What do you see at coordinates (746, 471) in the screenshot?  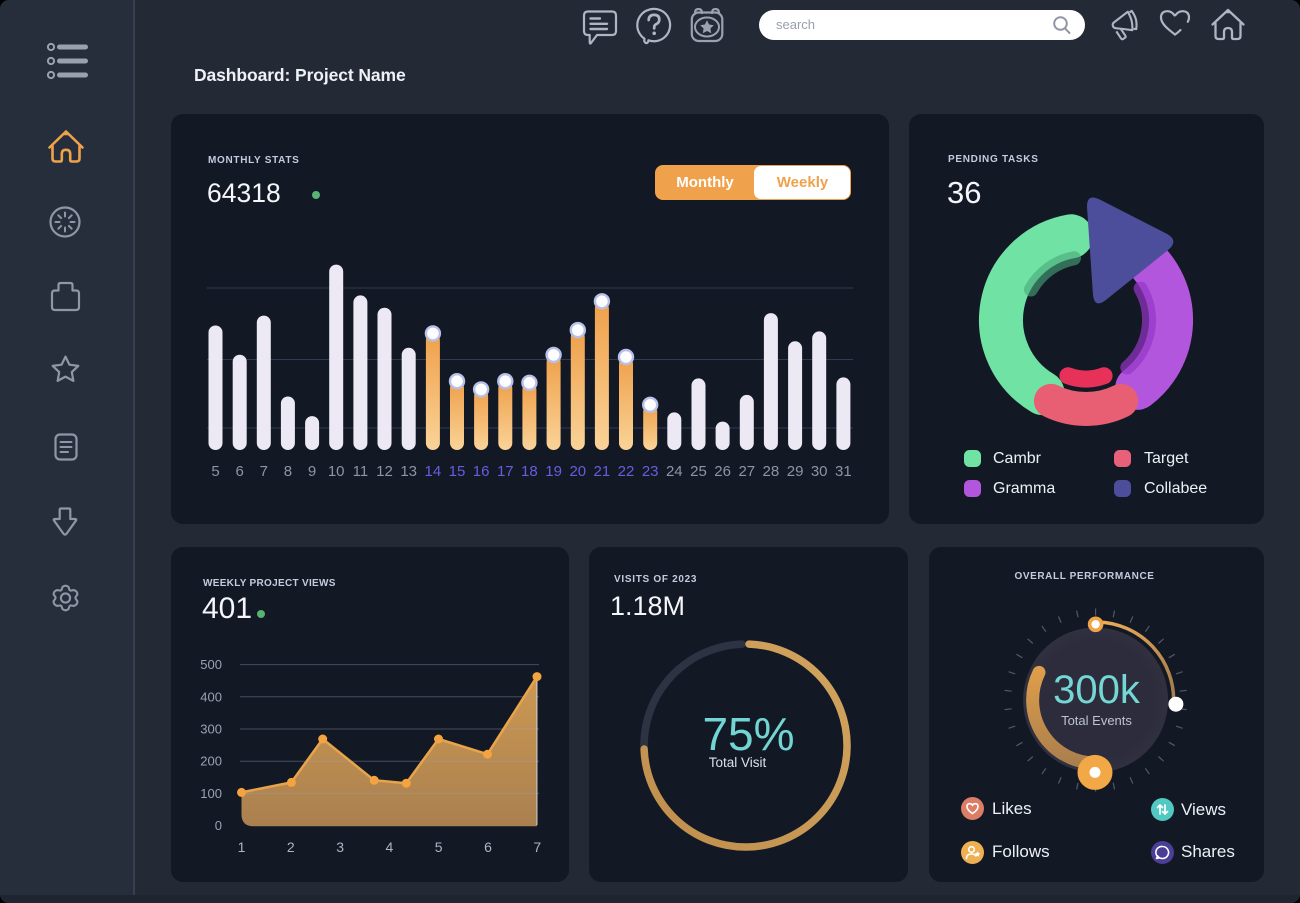 I see `svg-text: 27` at bounding box center [746, 471].